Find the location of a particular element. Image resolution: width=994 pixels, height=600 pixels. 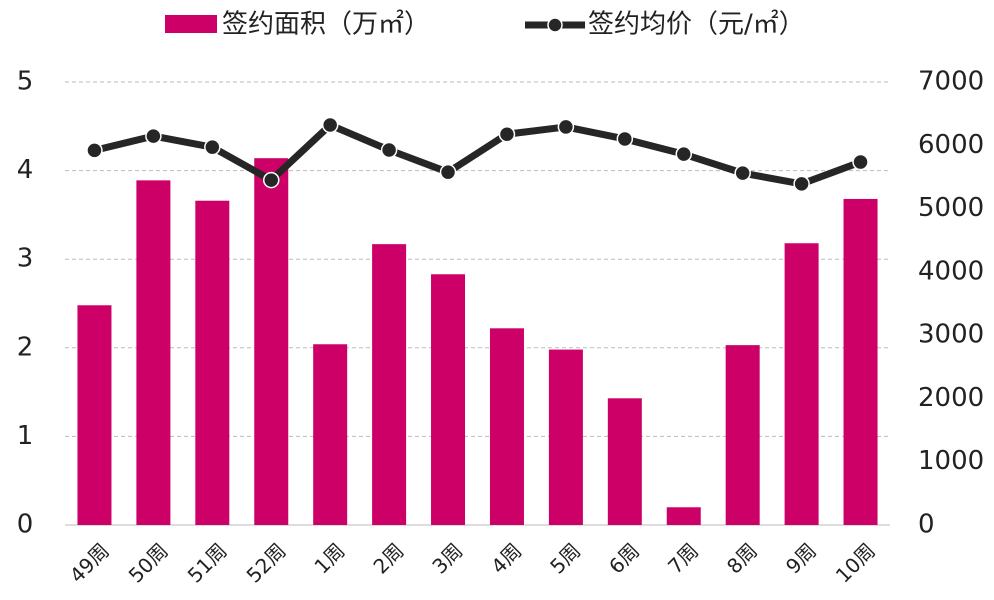

x-tick-label: 49周 is located at coordinates (89, 562).